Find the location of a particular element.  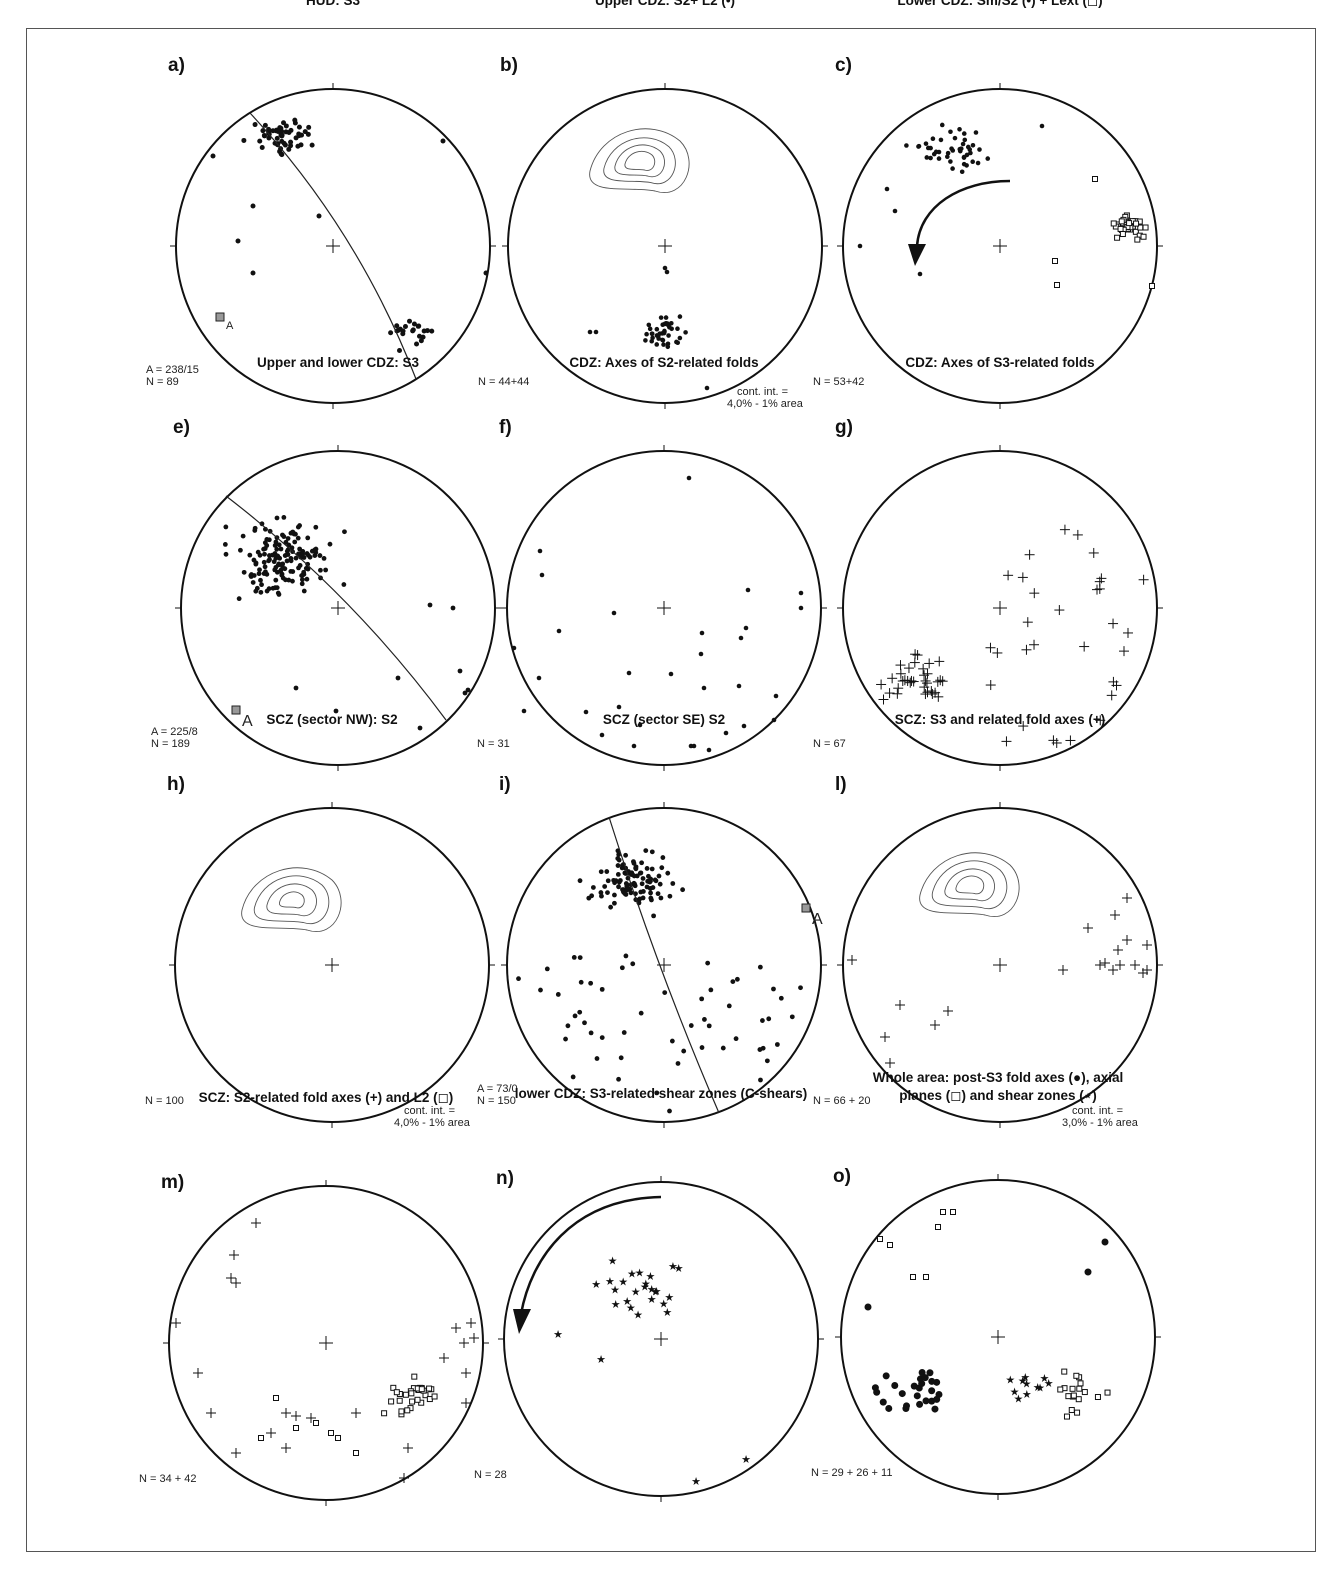

density-contour is located at coordinates (291, 899).